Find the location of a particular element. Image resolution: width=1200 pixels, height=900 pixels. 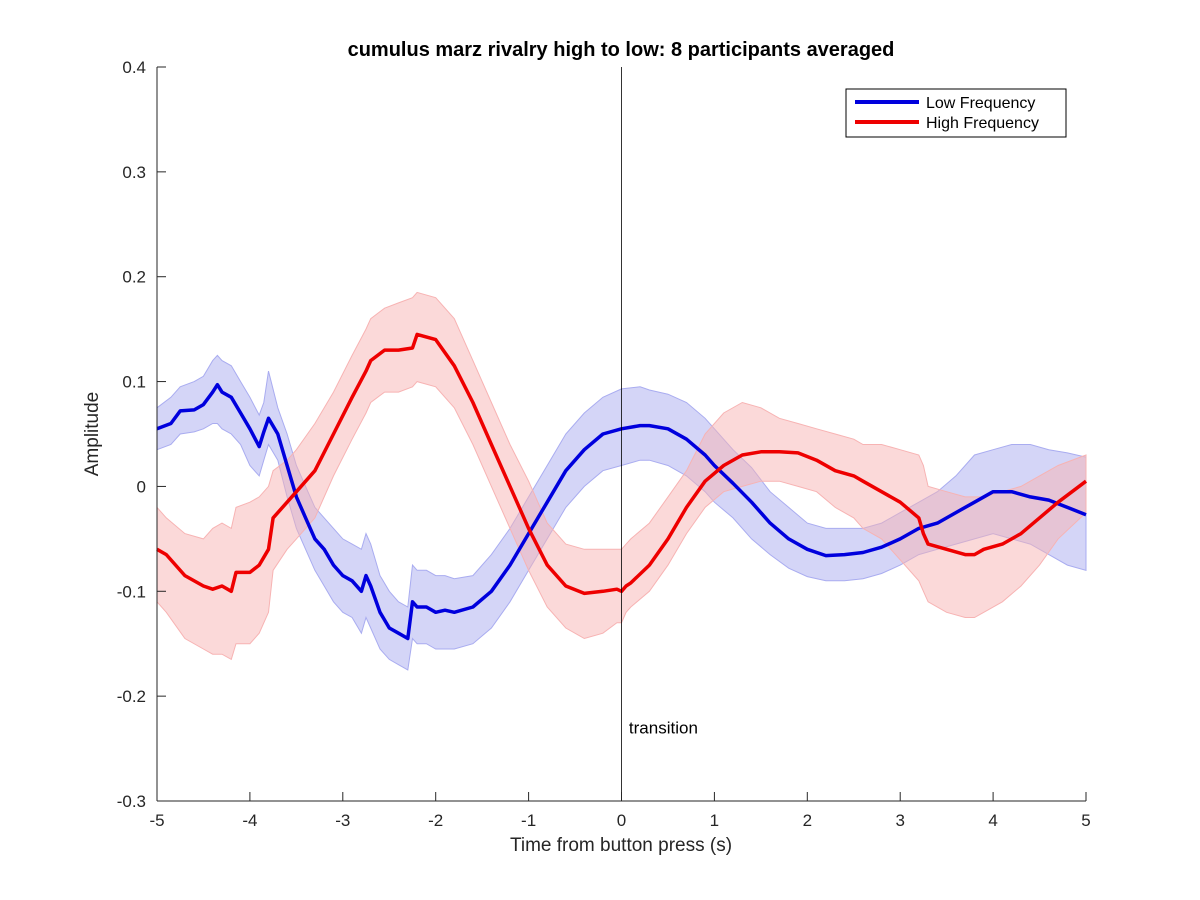

x-ticks: -5 -4 -3 -2 -1 0 1 2 3 4 5 is located at coordinates (620, 811).